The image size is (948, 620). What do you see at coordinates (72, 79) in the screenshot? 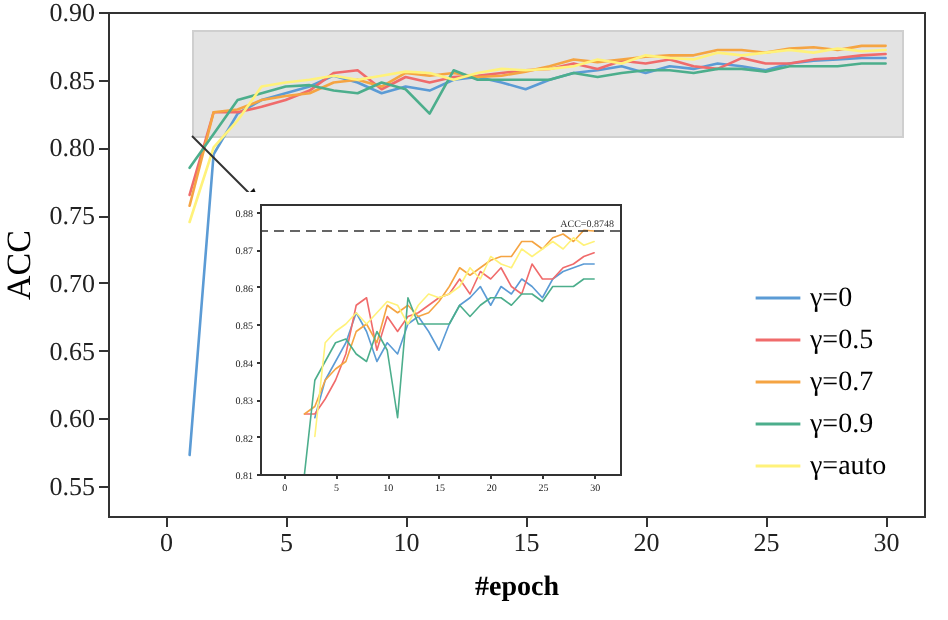
I see `y-tick-label: 0.85` at bounding box center [72, 79].